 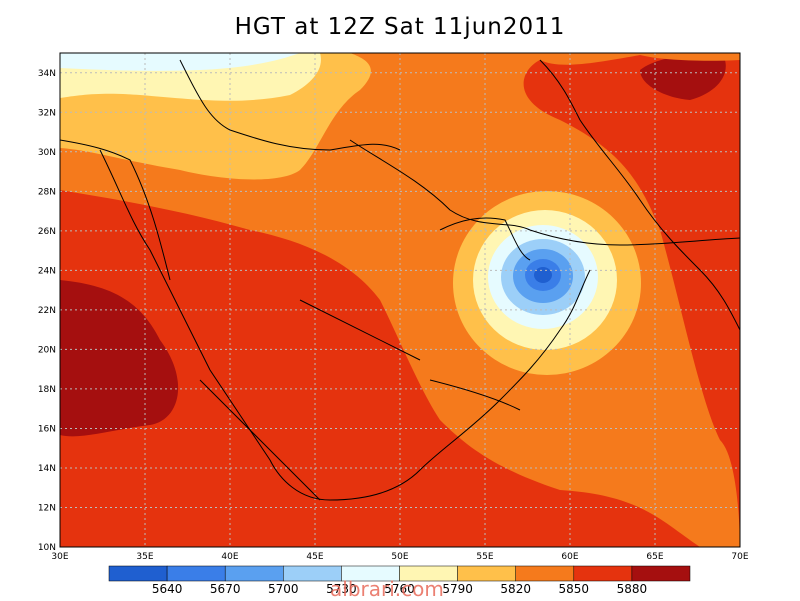 What do you see at coordinates (47, 74) in the screenshot?
I see `lat-tick-label: 34N` at bounding box center [47, 74].